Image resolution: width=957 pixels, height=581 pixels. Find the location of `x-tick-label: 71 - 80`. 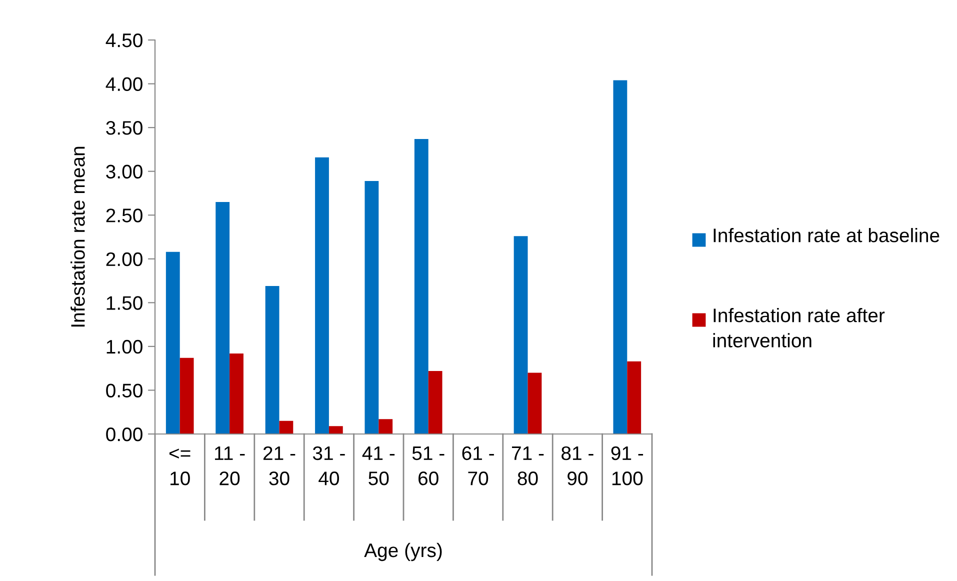

x-tick-label: 71 - 80 is located at coordinates (528, 466).